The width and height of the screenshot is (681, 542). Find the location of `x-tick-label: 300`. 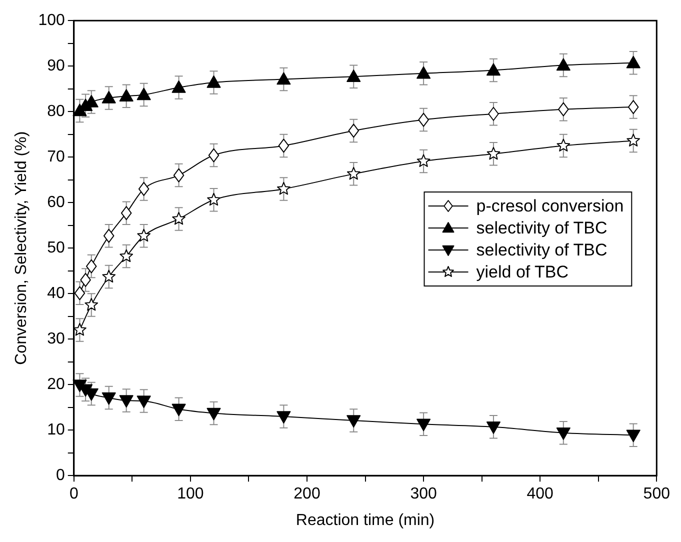

x-tick-label: 300 is located at coordinates (423, 494).